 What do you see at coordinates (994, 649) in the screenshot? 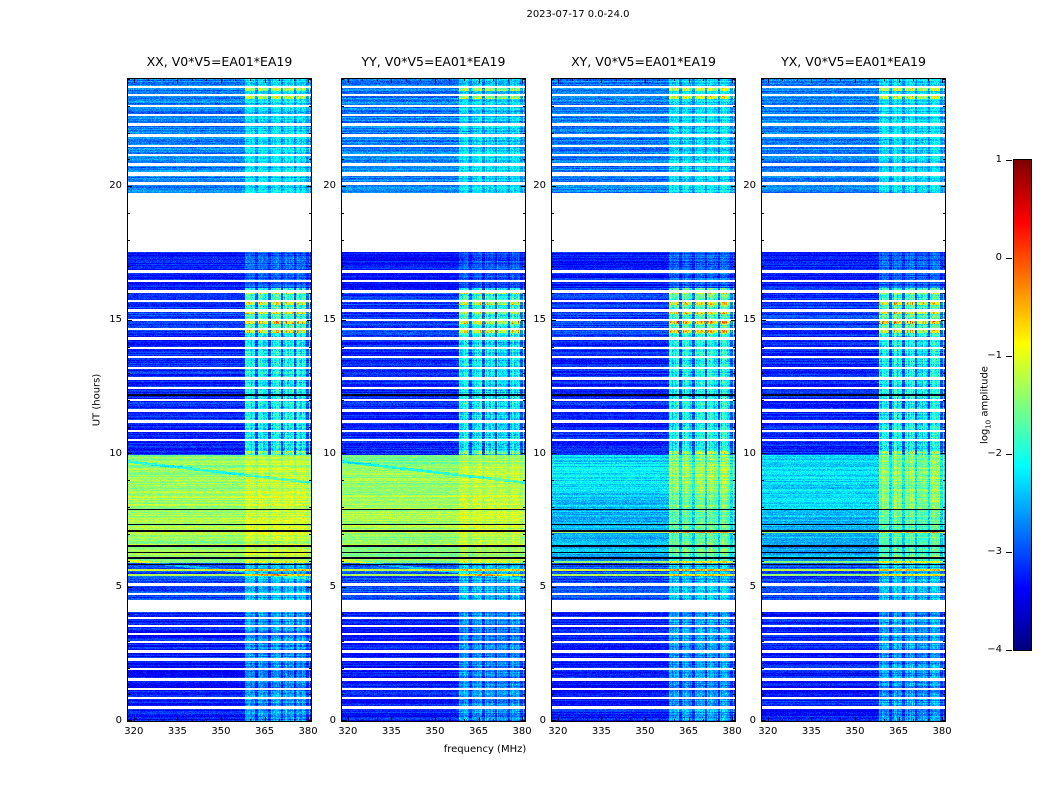
I see `colorbar-tick-label: −4` at bounding box center [994, 649].